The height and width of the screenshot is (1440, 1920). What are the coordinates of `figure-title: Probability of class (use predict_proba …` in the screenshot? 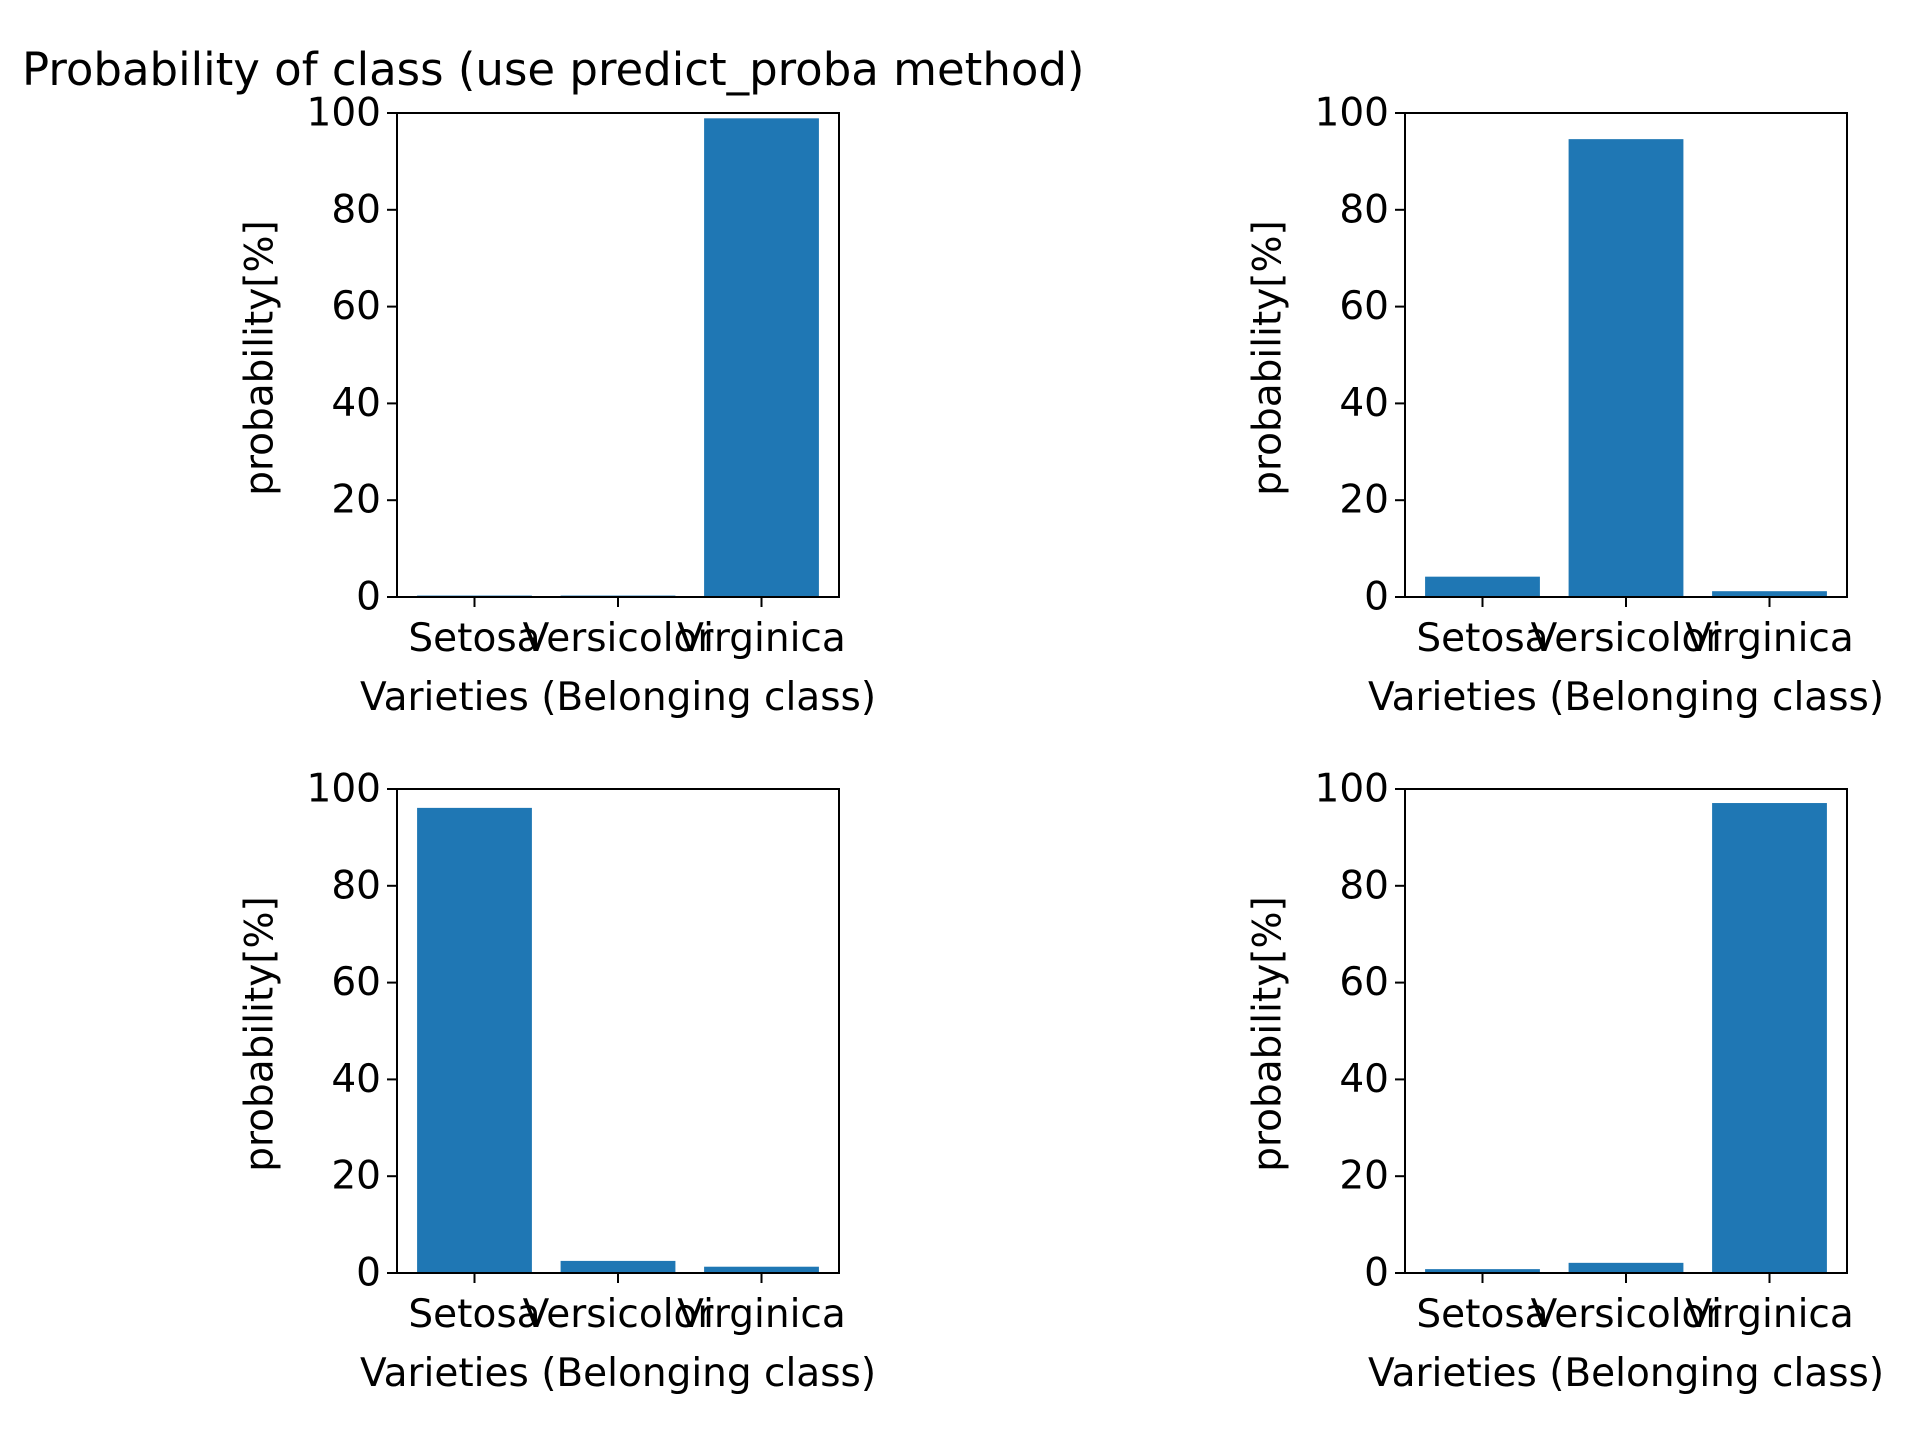 It's located at (553, 69).